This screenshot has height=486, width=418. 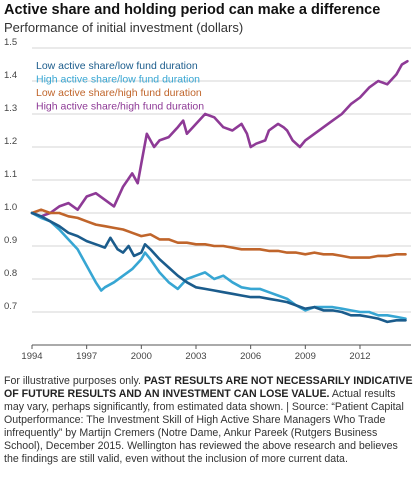 What do you see at coordinates (10, 207) in the screenshot?
I see `y-tick-label: 1.0` at bounding box center [10, 207].